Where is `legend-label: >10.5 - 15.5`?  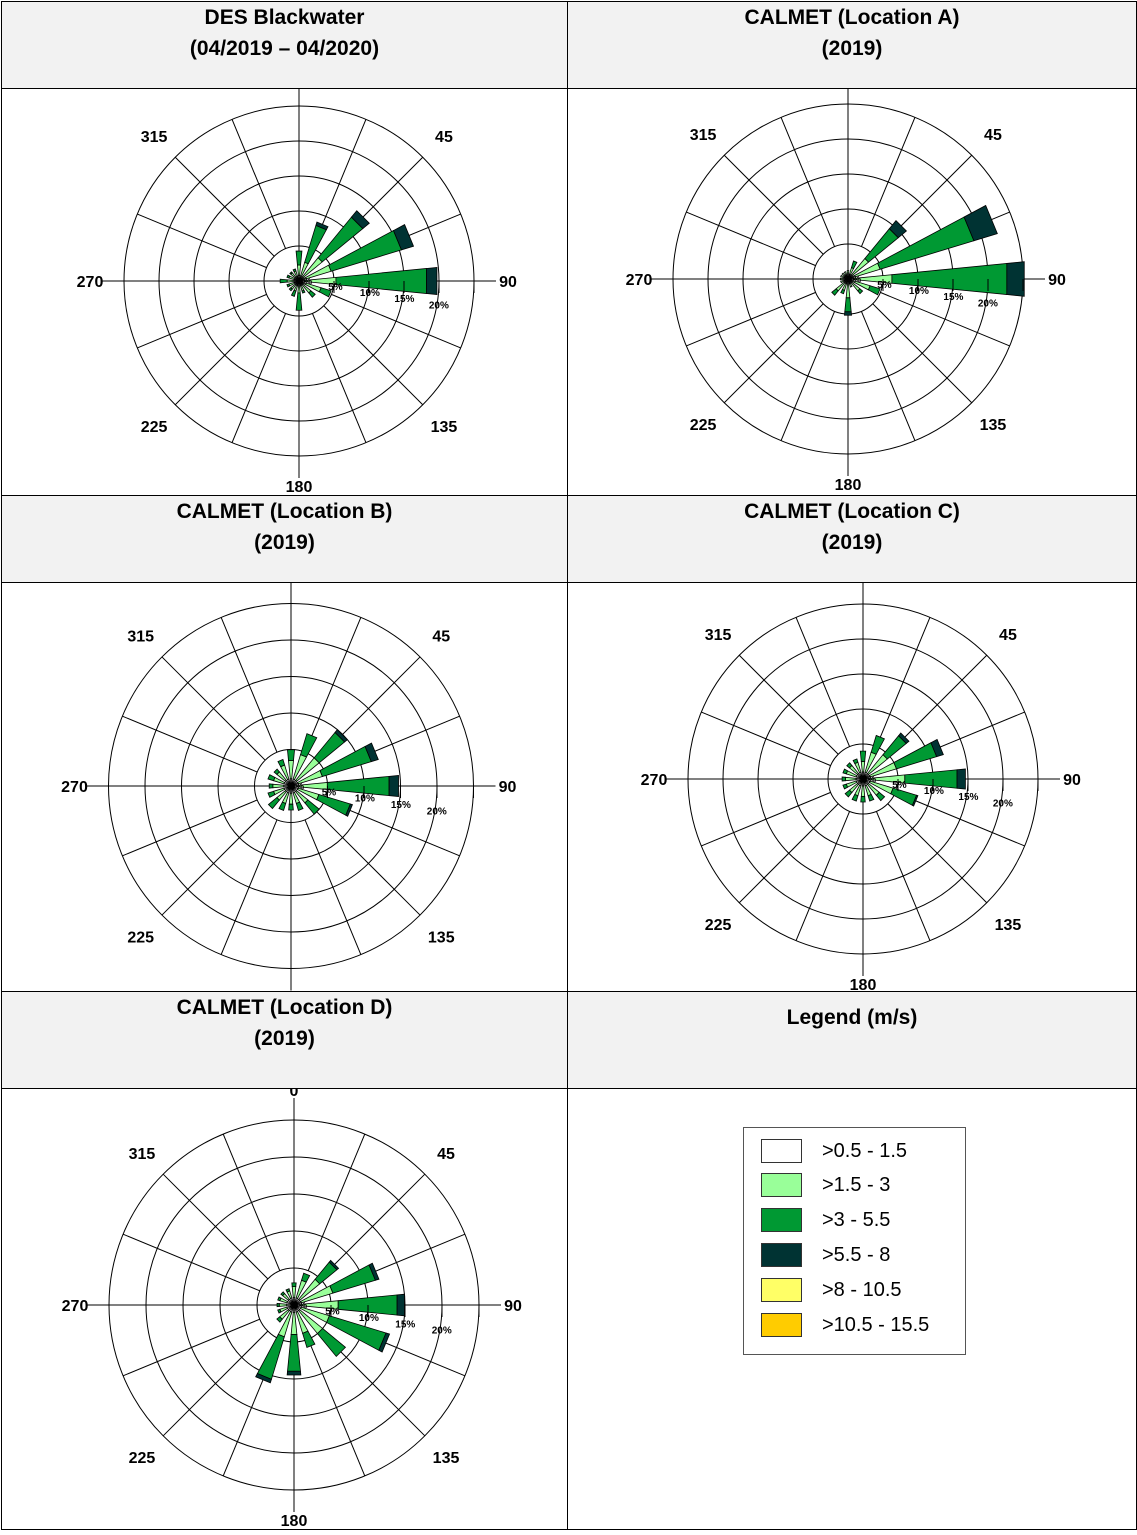 legend-label: >10.5 - 15.5 is located at coordinates (876, 1324).